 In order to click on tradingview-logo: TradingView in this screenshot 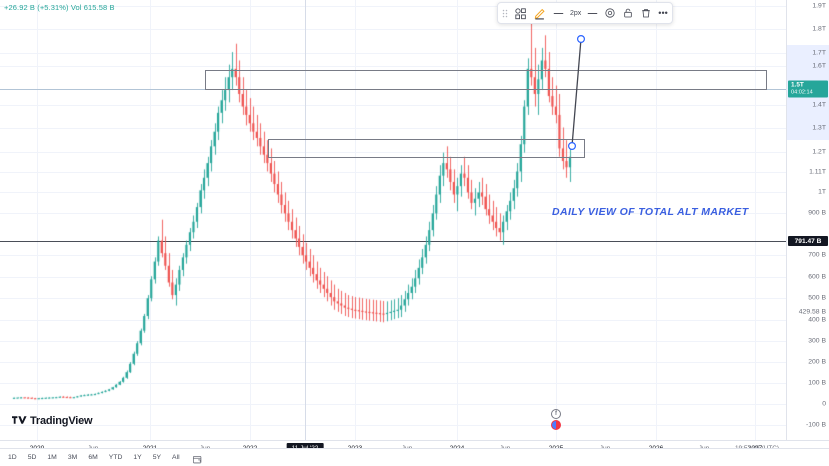, I will do `click(52, 421)`.